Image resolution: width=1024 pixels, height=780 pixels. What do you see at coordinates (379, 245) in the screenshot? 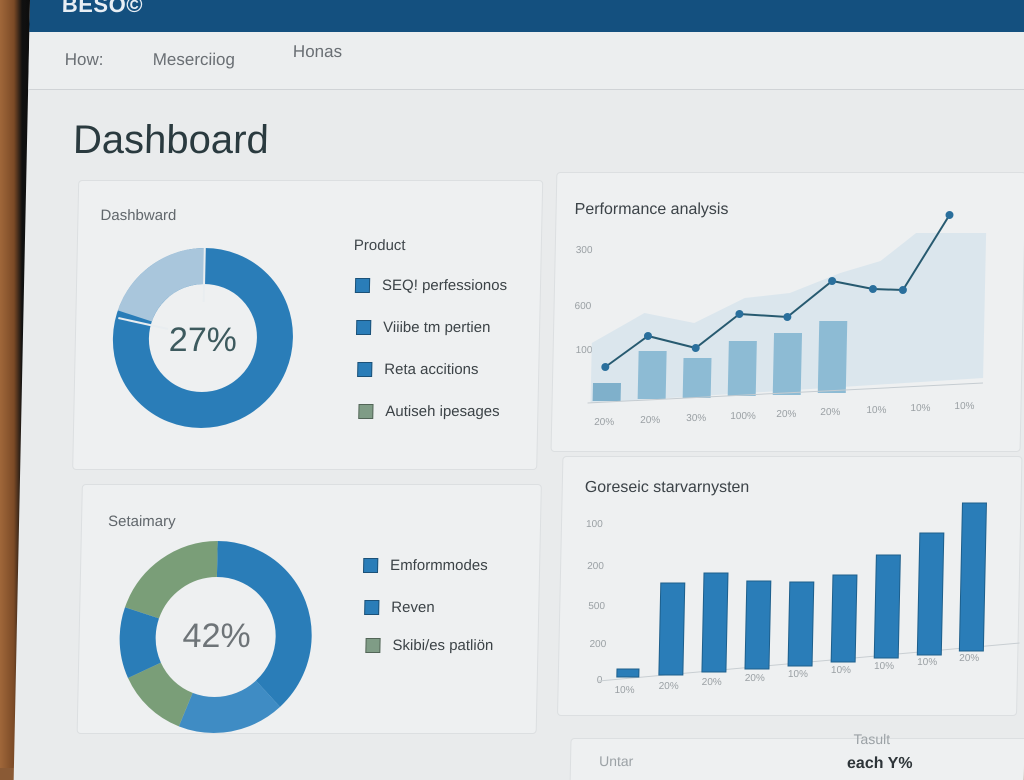
I see `legend-title: Product` at bounding box center [379, 245].